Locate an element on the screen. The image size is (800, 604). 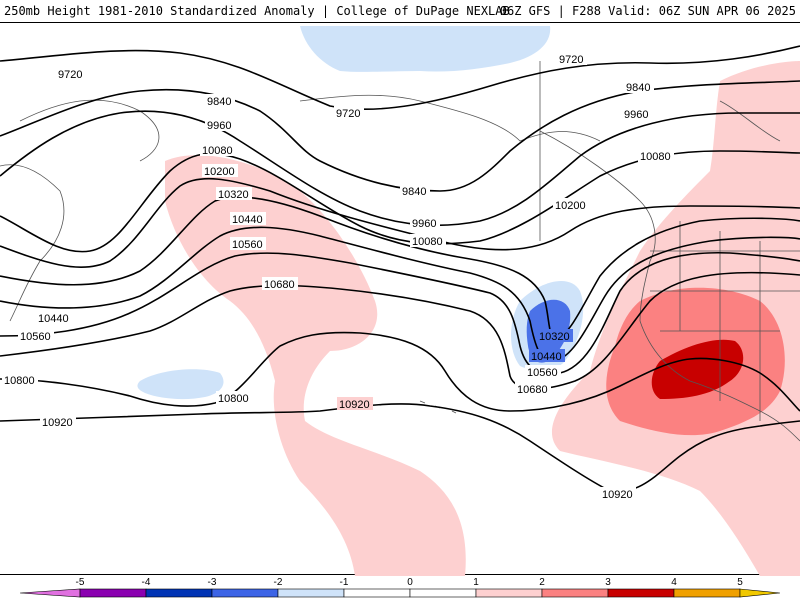
colorbar-bands is located at coordinates (400, 593).